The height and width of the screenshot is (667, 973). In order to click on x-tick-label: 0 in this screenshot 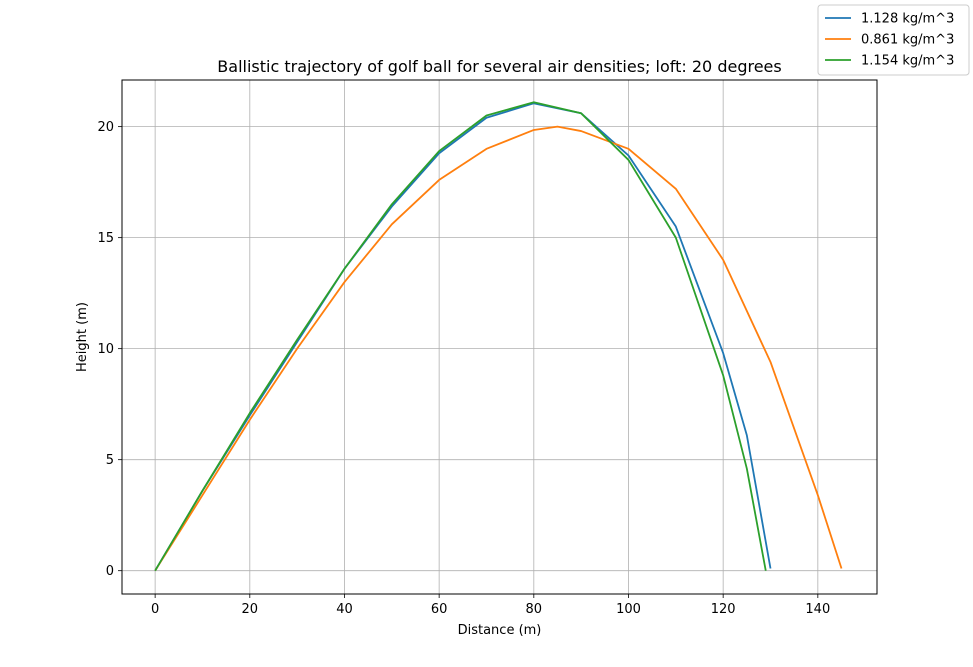, I will do `click(155, 609)`.